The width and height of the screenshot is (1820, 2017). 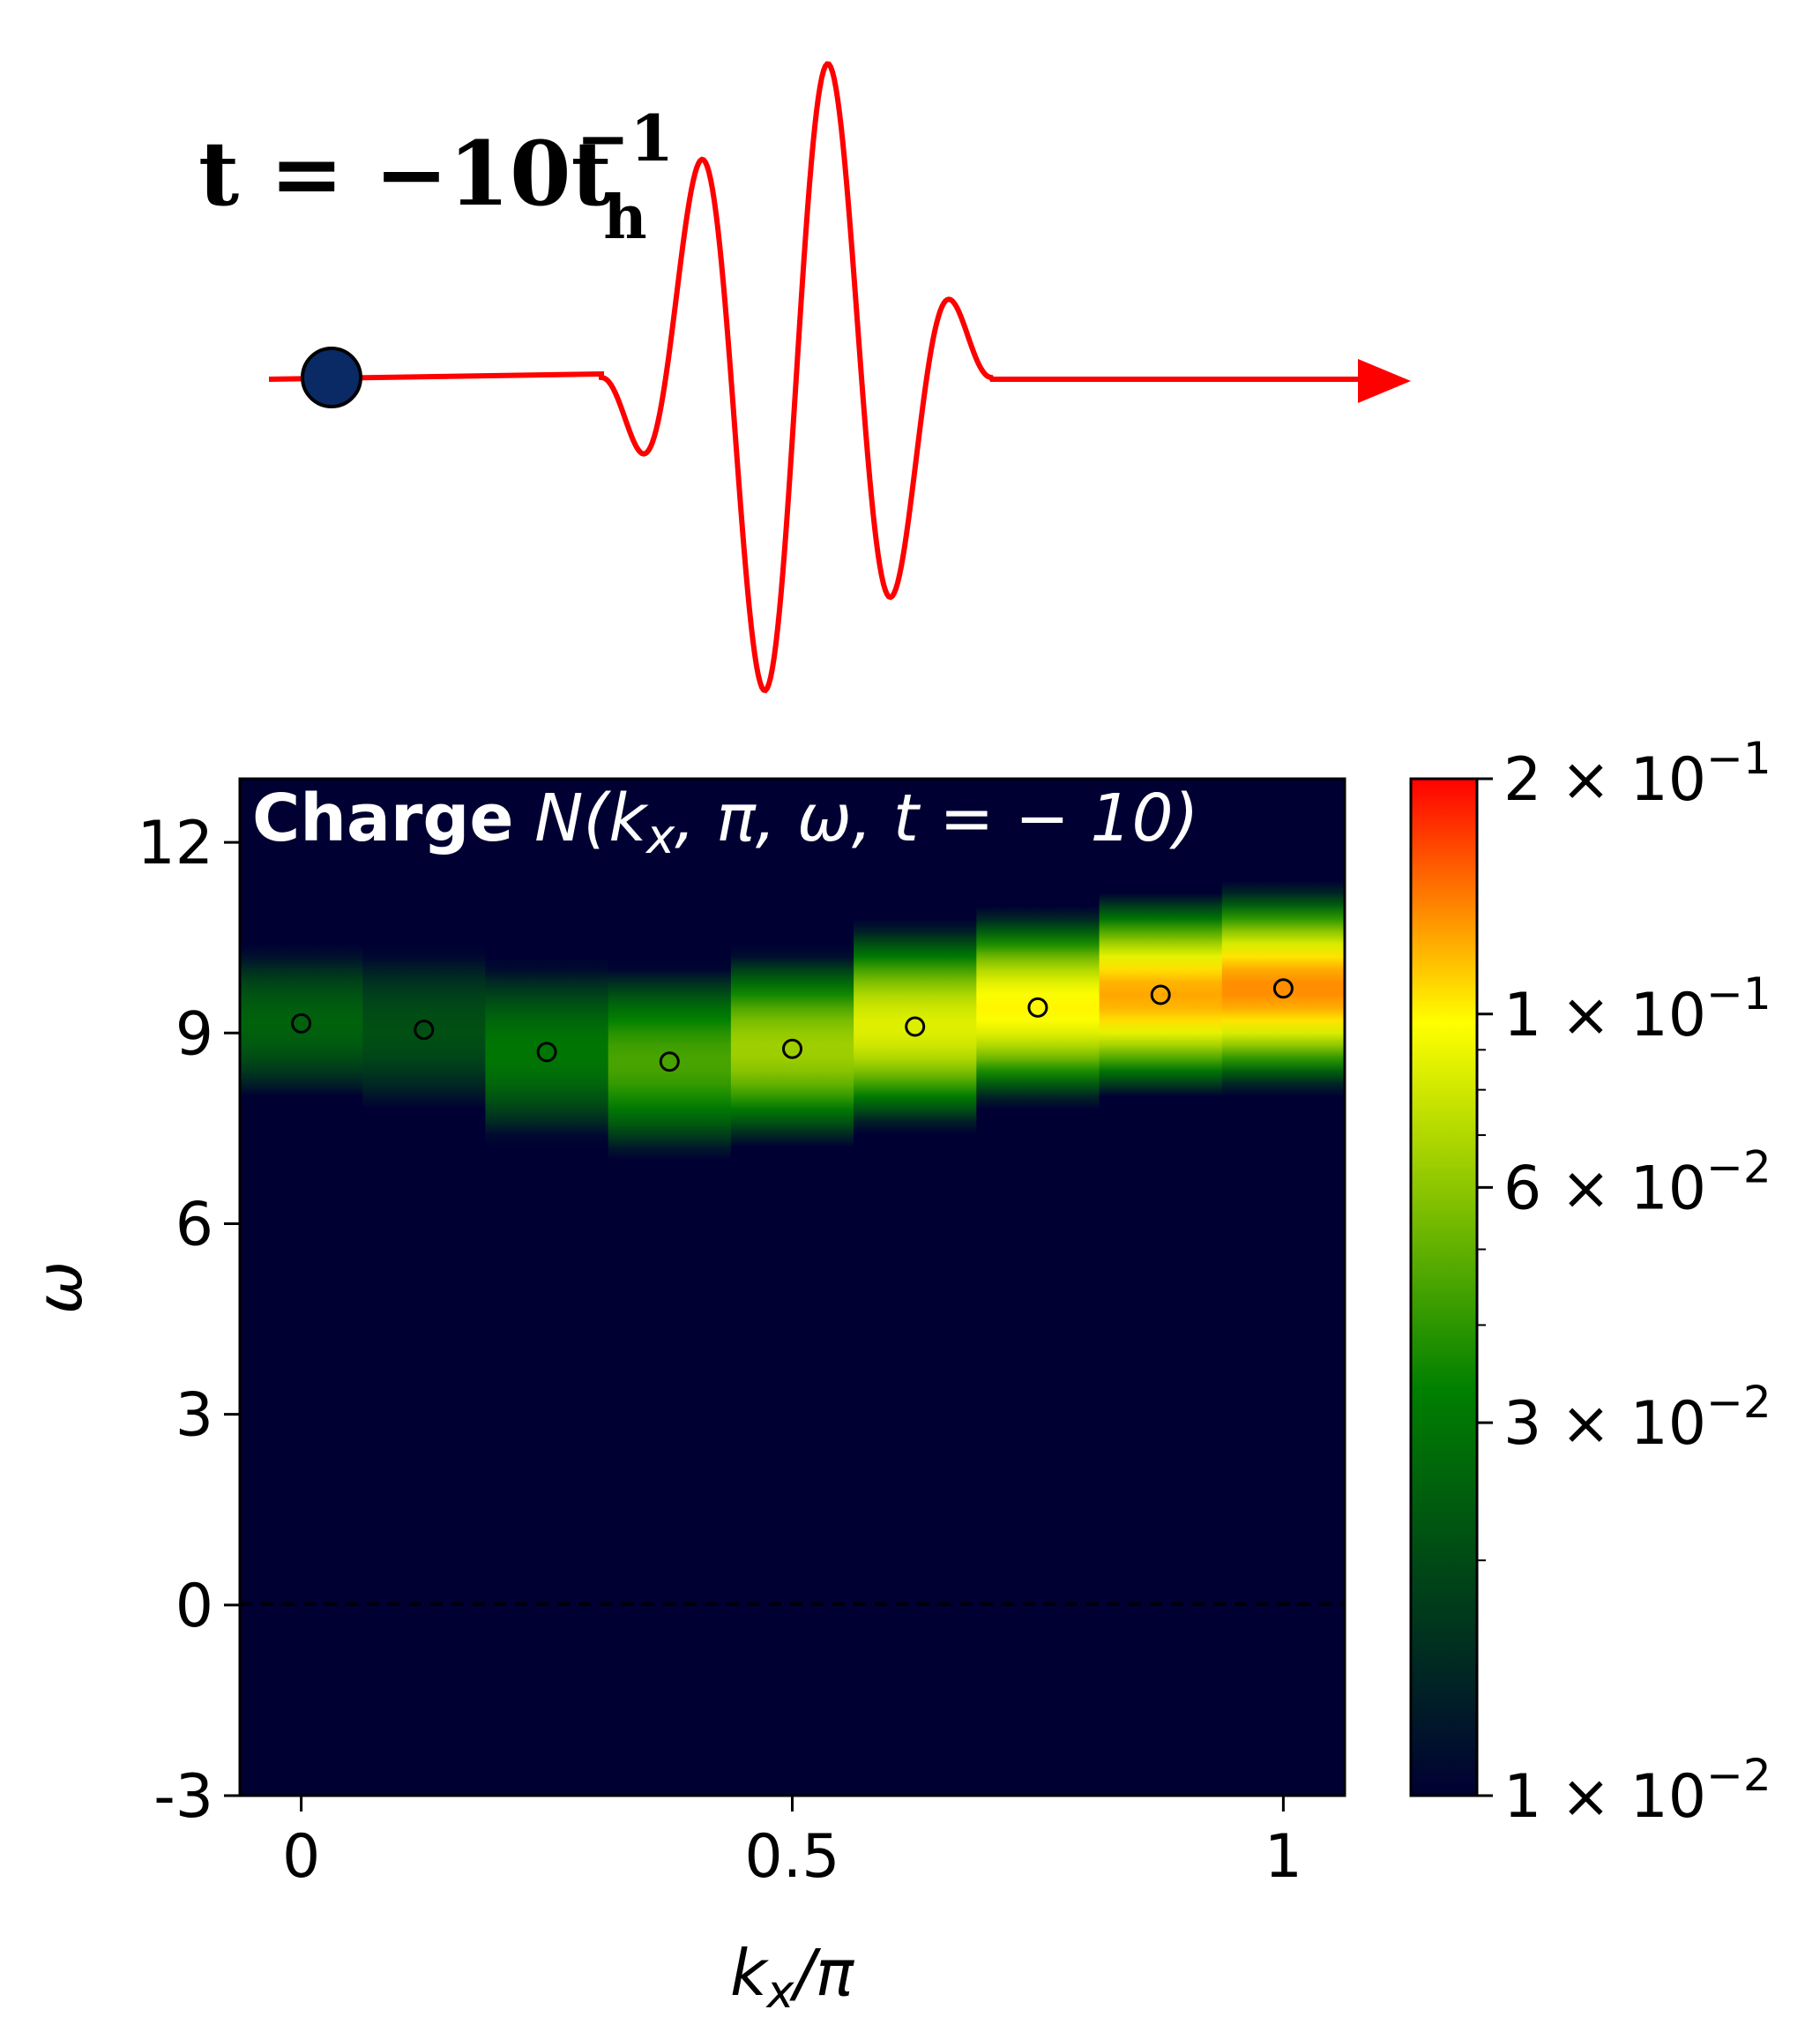 What do you see at coordinates (1637, 774) in the screenshot?
I see `colorbar-tick-label: 2 × 10⁻¹` at bounding box center [1637, 774].